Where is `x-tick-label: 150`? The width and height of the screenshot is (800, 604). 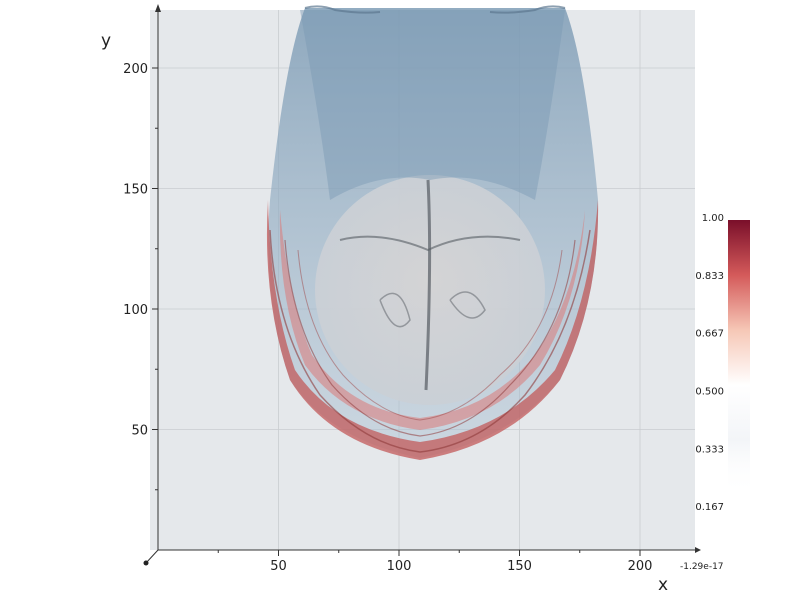
x-tick-label: 150 is located at coordinates (519, 566).